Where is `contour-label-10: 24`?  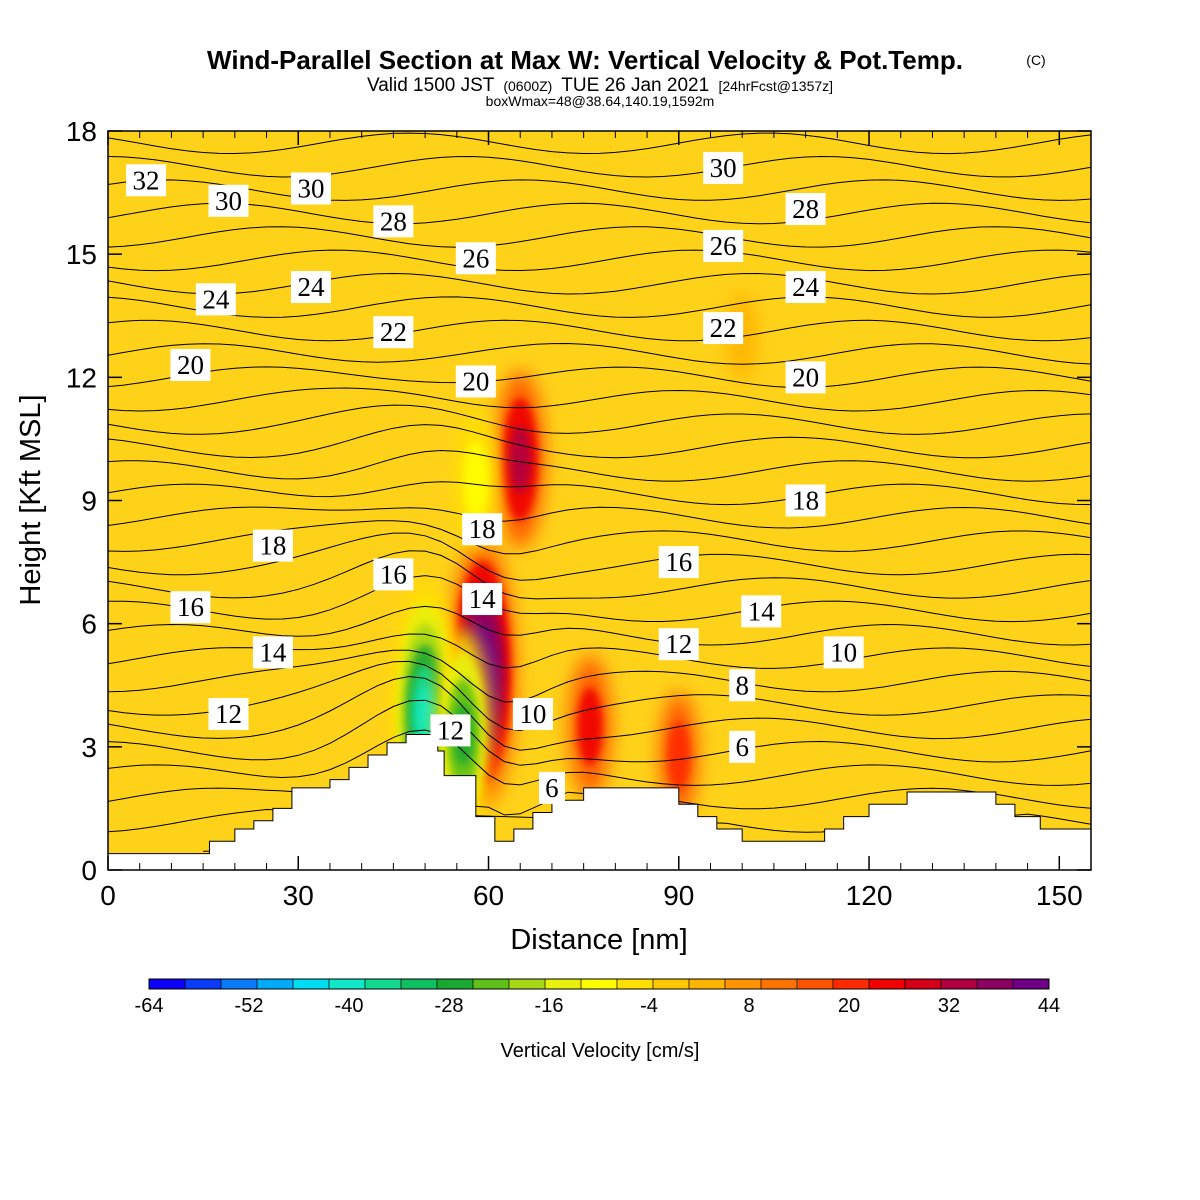
contour-label-10: 24 is located at coordinates (806, 287).